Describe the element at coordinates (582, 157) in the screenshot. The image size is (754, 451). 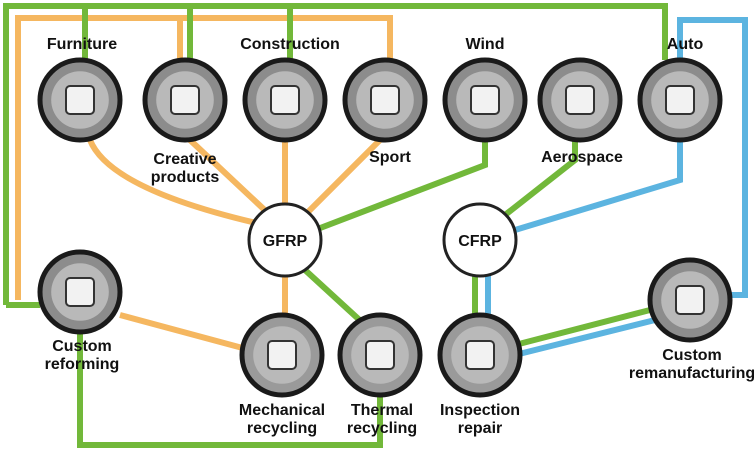
I see `node-label: Aerospace` at that location.